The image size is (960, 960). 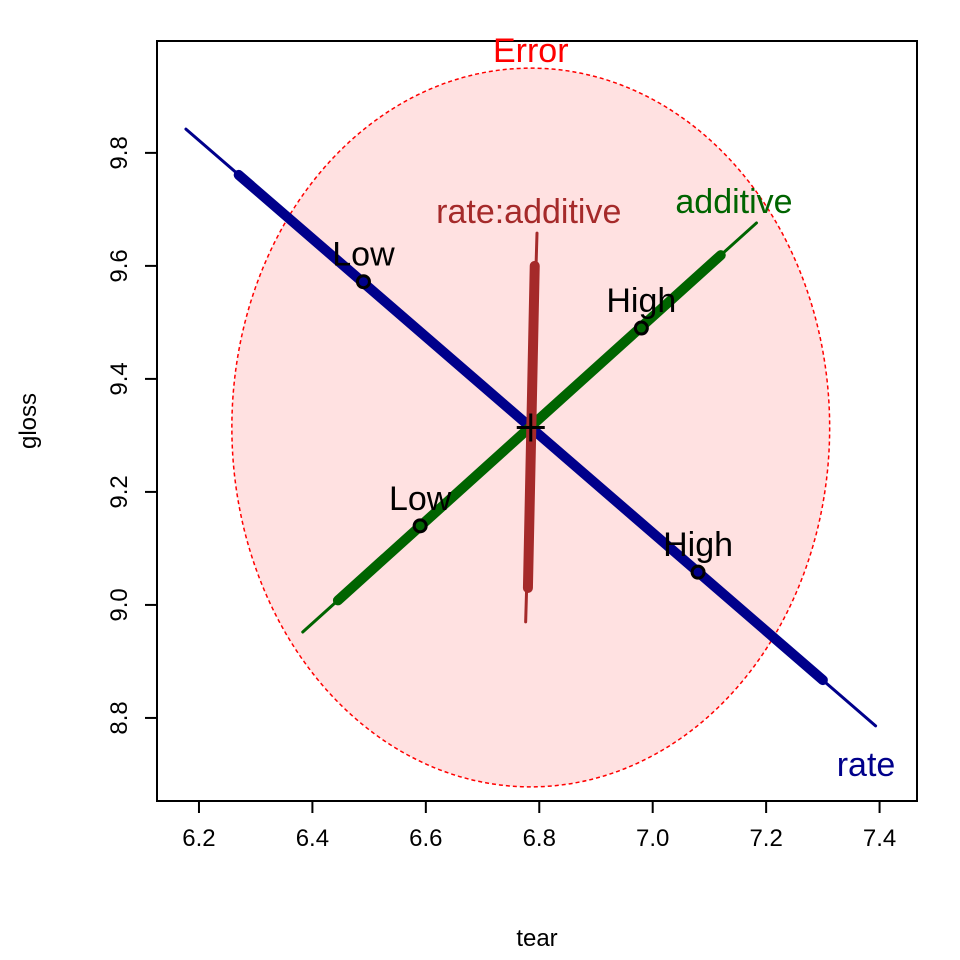 I want to click on x-tick-label: 6.2, so click(x=198, y=838).